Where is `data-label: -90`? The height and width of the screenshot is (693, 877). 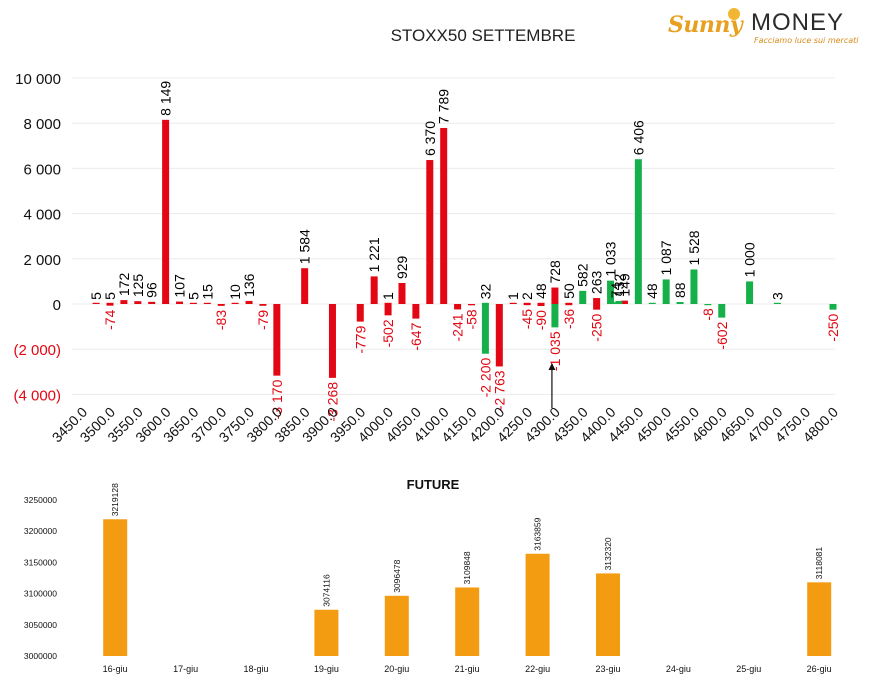
data-label: -90 is located at coordinates (541, 320).